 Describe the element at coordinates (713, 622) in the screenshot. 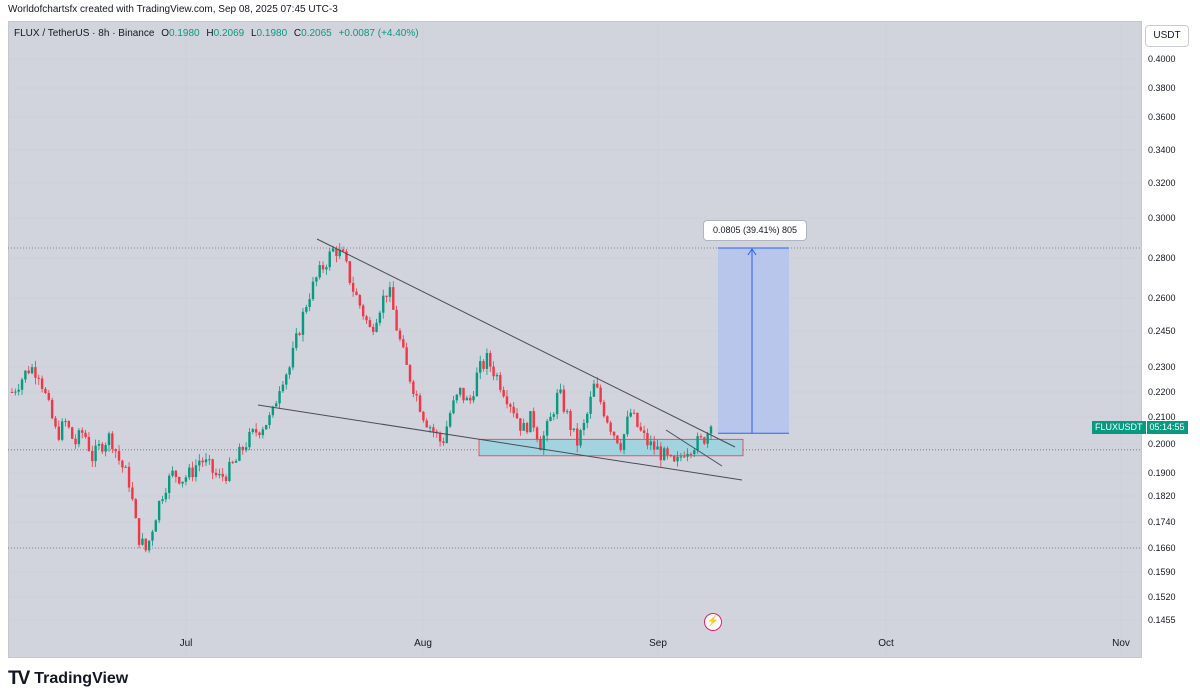

I see `flash-icon: ⚡` at that location.